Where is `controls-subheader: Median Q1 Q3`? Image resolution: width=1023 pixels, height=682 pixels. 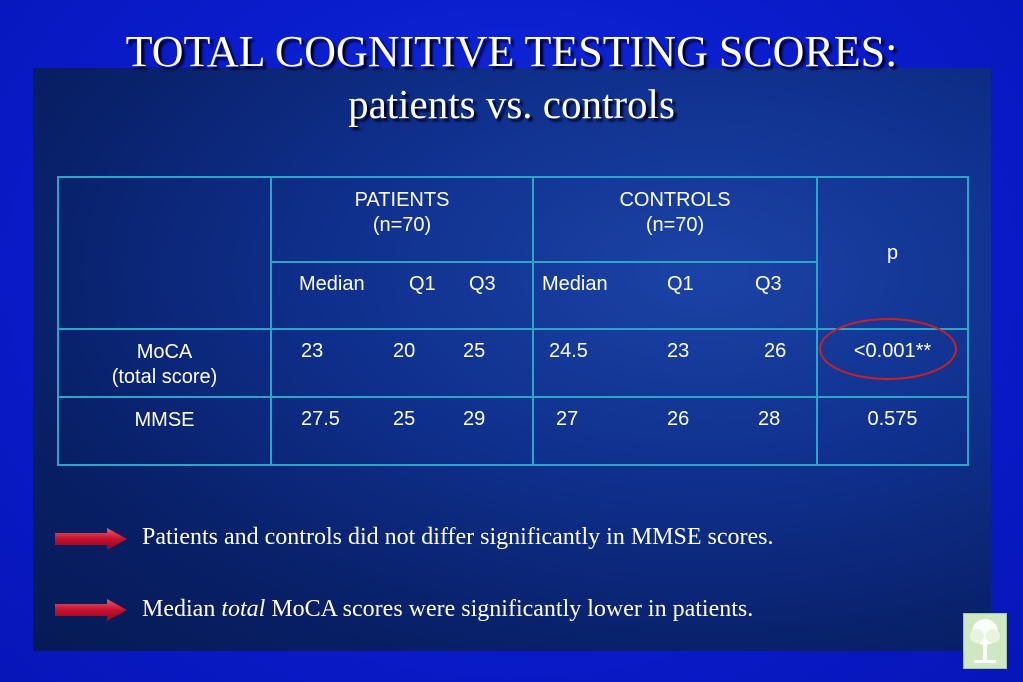 controls-subheader: Median Q1 Q3 is located at coordinates (675, 295).